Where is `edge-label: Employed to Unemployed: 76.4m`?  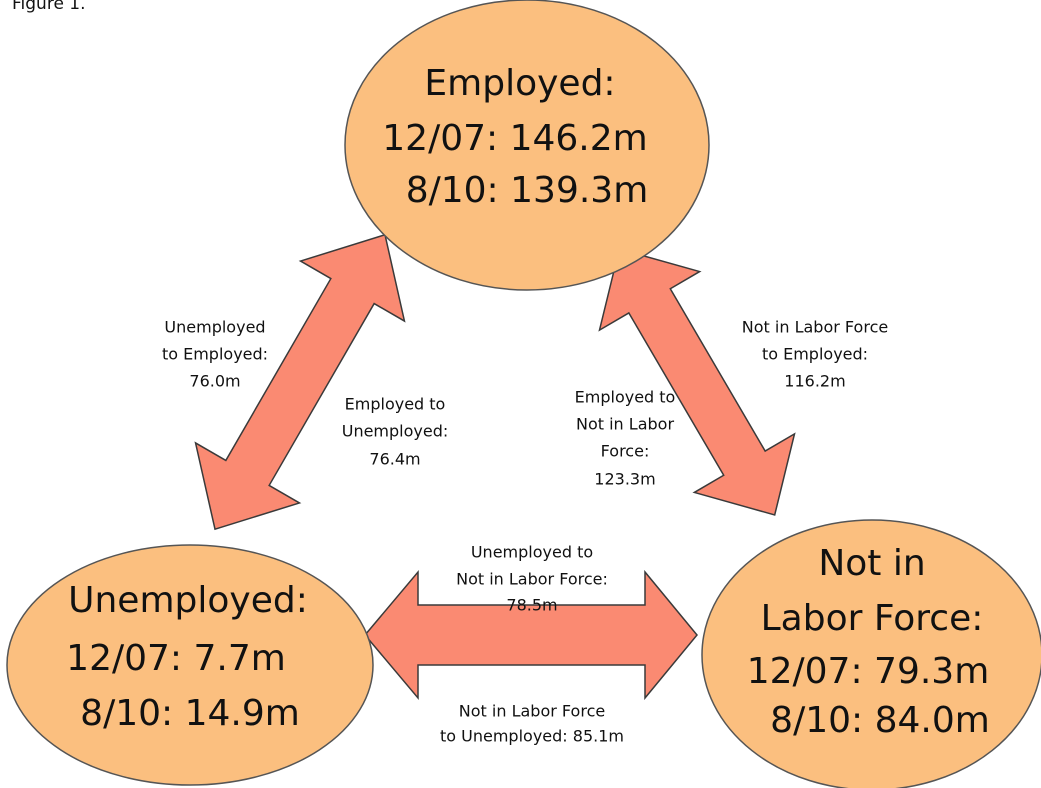
edge-label: Employed to Unemployed: 76.4m is located at coordinates (395, 432).